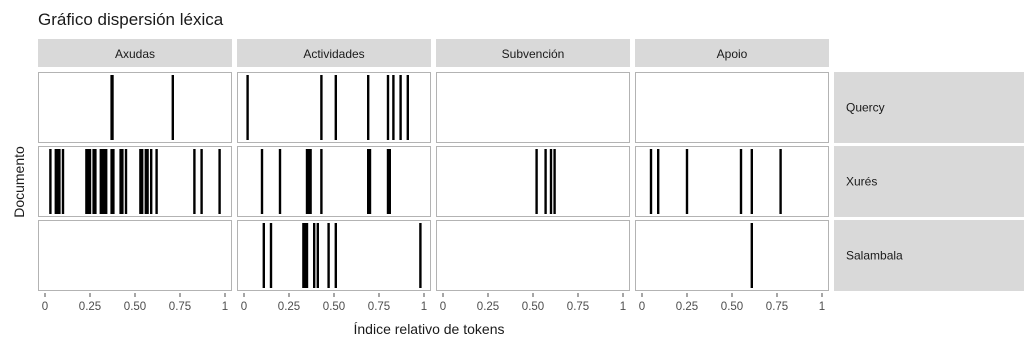 The width and height of the screenshot is (1024, 344). I want to click on facet-label-2: Subvención, so click(533, 54).